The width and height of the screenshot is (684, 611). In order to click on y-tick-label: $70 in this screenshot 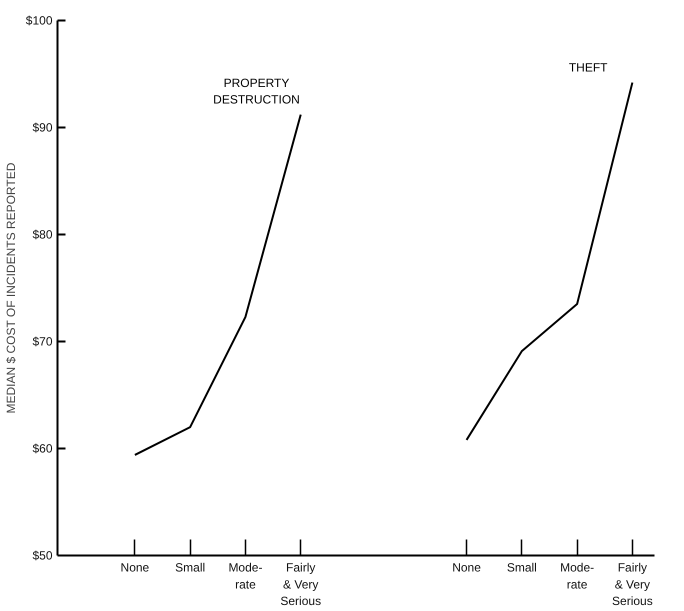, I will do `click(42, 341)`.